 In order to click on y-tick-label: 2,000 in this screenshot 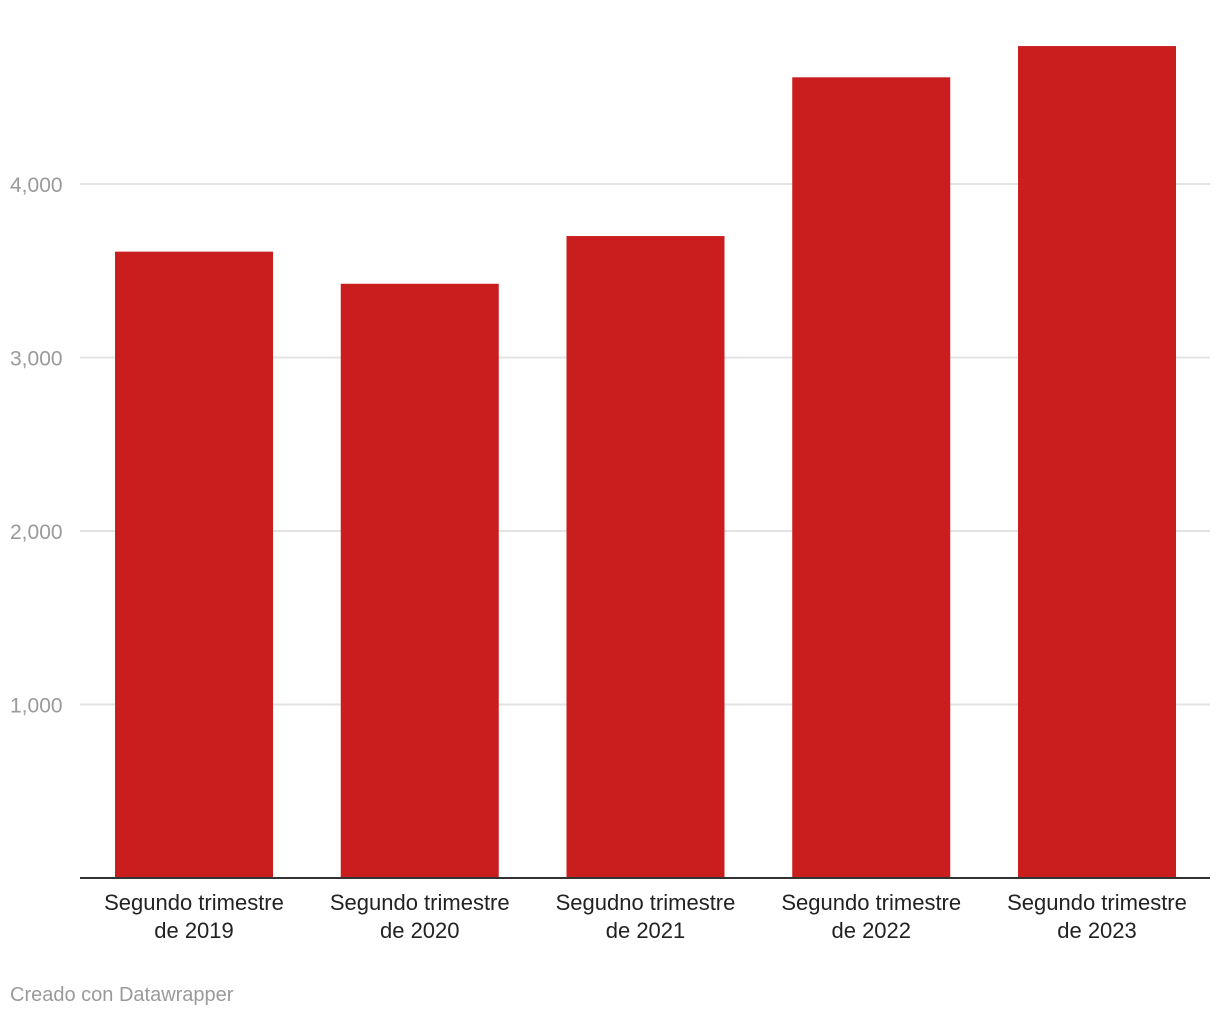, I will do `click(36, 532)`.